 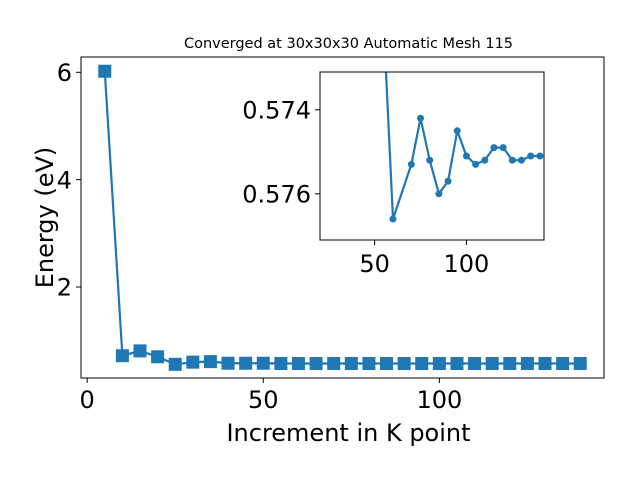 I want to click on y-tick-label: 6, so click(x=64, y=73).